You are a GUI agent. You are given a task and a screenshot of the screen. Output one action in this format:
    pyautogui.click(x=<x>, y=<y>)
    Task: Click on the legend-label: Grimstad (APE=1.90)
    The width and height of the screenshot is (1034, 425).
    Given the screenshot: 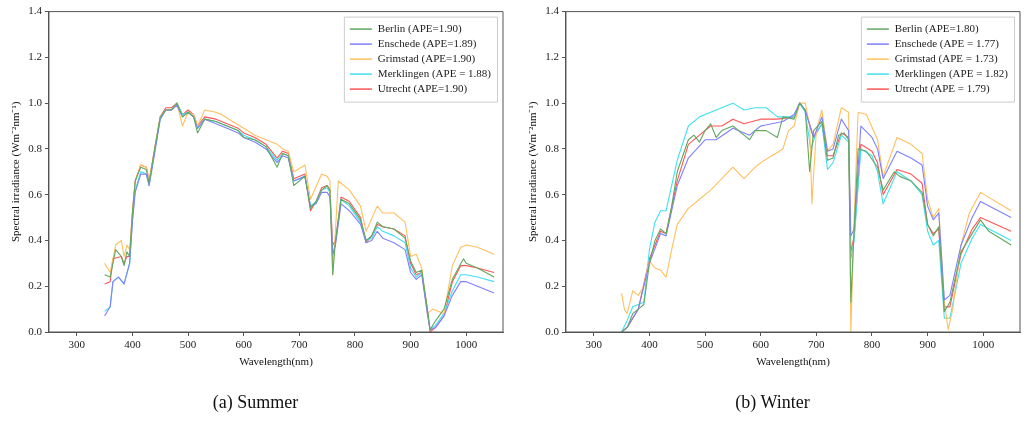 What is the action you would take?
    pyautogui.click(x=426, y=58)
    